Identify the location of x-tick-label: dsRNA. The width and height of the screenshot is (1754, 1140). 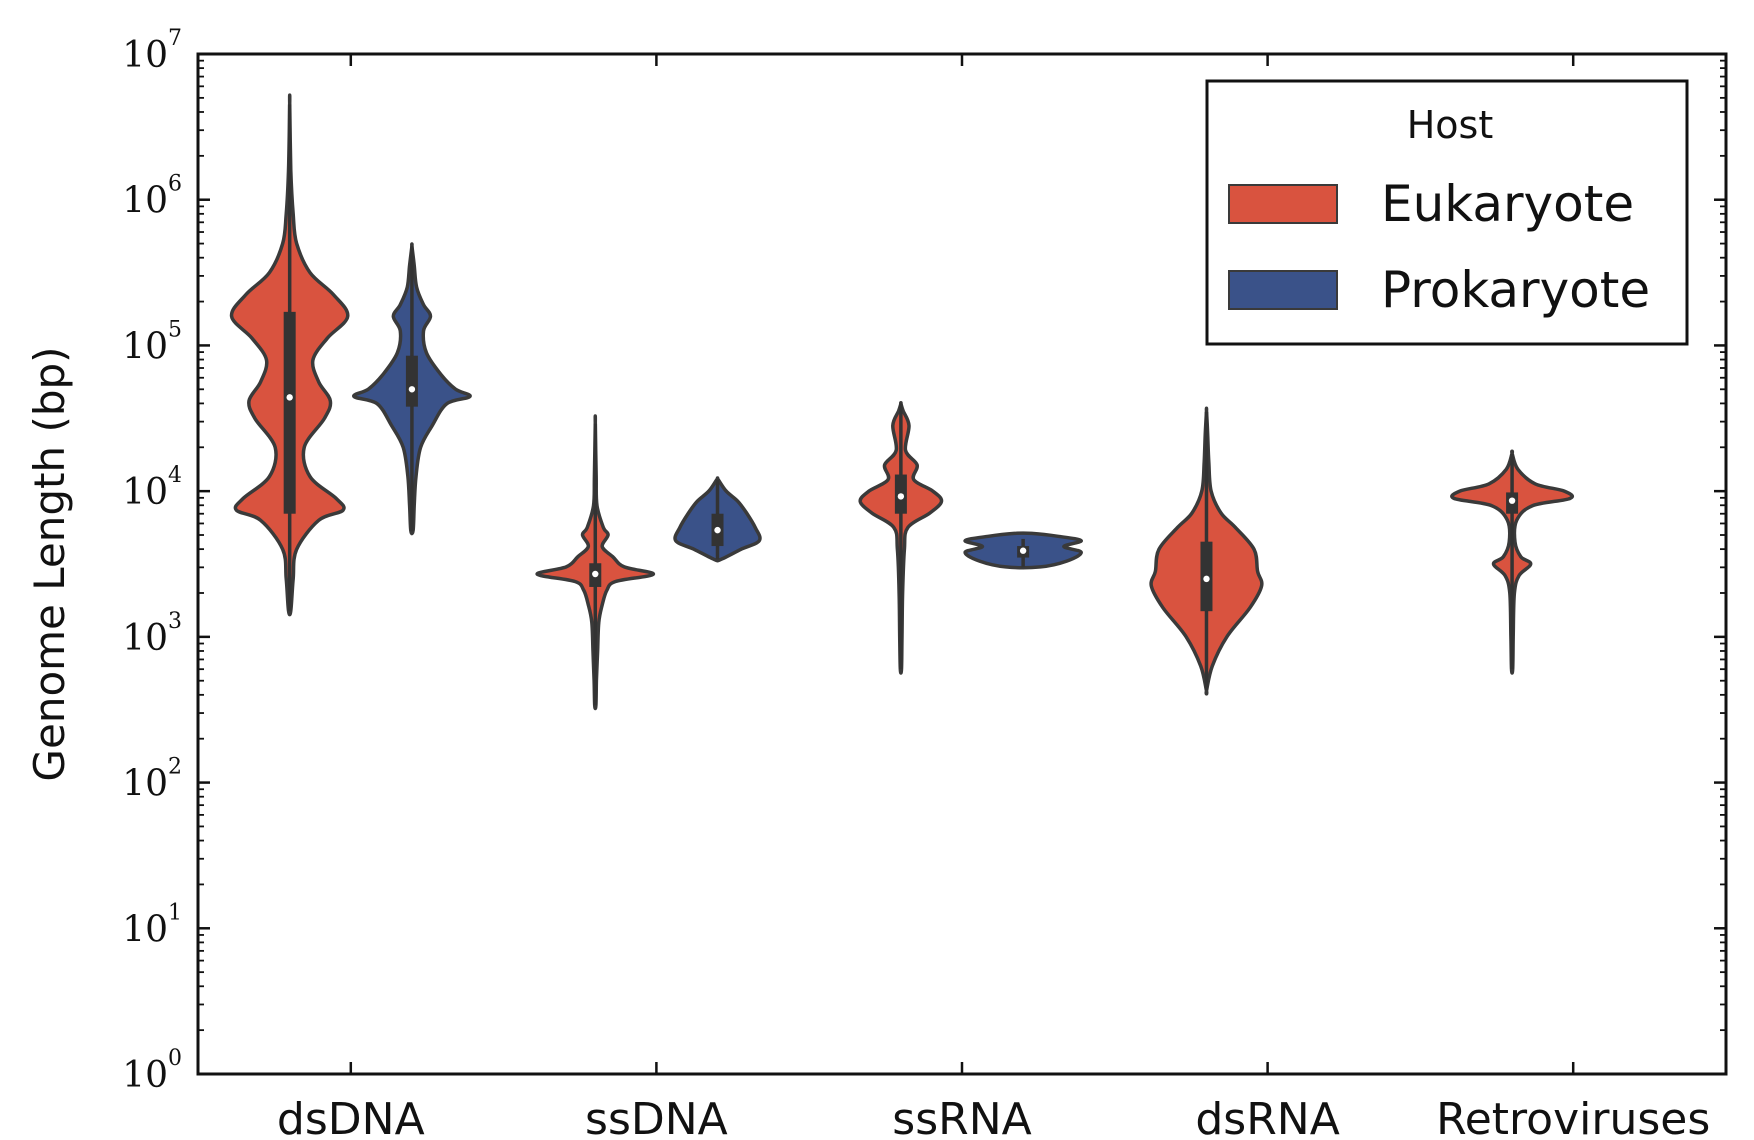
(1267, 1117).